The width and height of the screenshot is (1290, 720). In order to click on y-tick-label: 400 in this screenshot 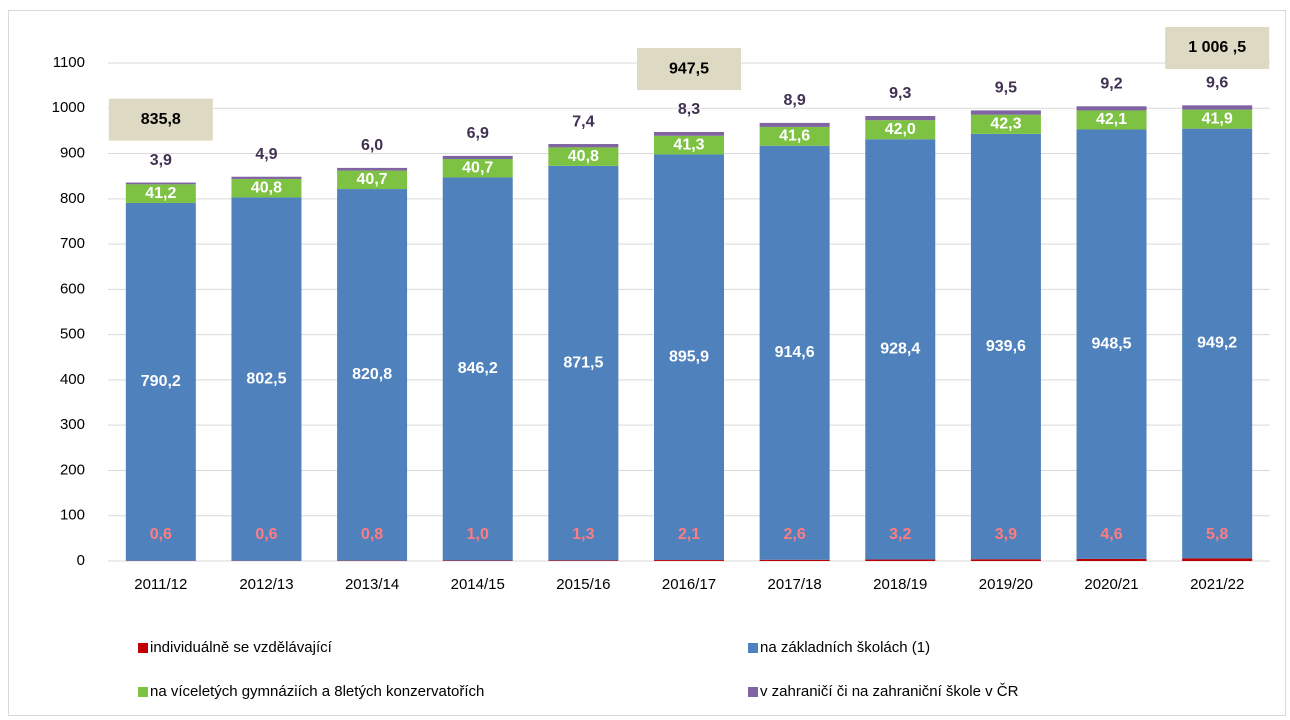, I will do `click(72, 379)`.